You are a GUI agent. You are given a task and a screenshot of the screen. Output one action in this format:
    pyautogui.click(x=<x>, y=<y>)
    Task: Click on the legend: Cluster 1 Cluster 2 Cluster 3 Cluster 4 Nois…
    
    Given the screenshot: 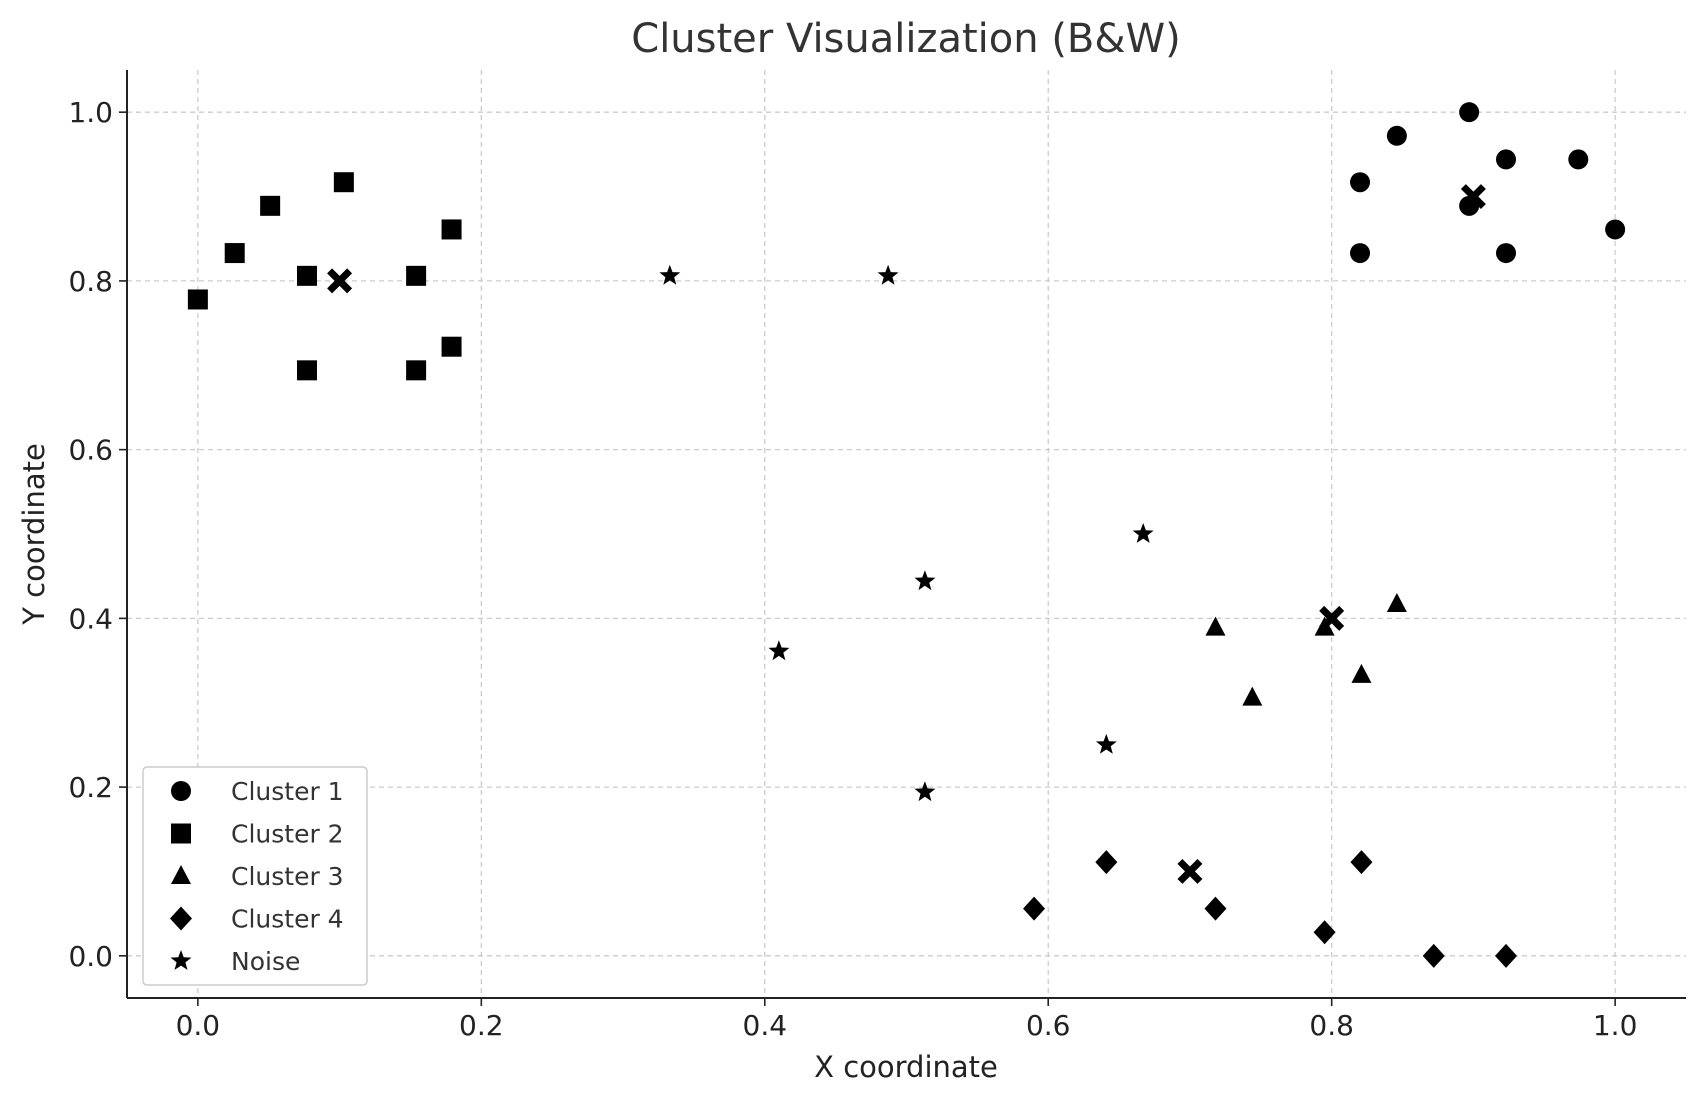 What is the action you would take?
    pyautogui.click(x=255, y=876)
    